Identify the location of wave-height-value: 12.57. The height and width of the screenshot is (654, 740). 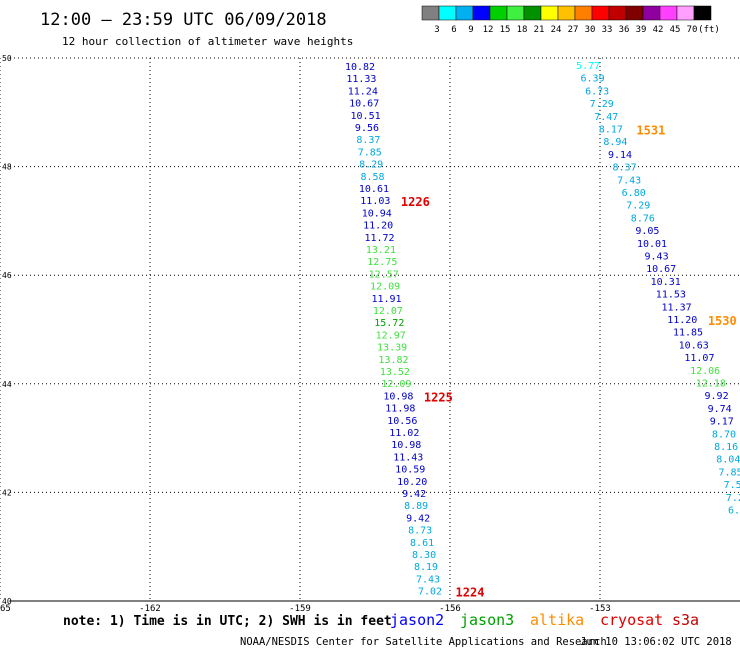
(384, 274).